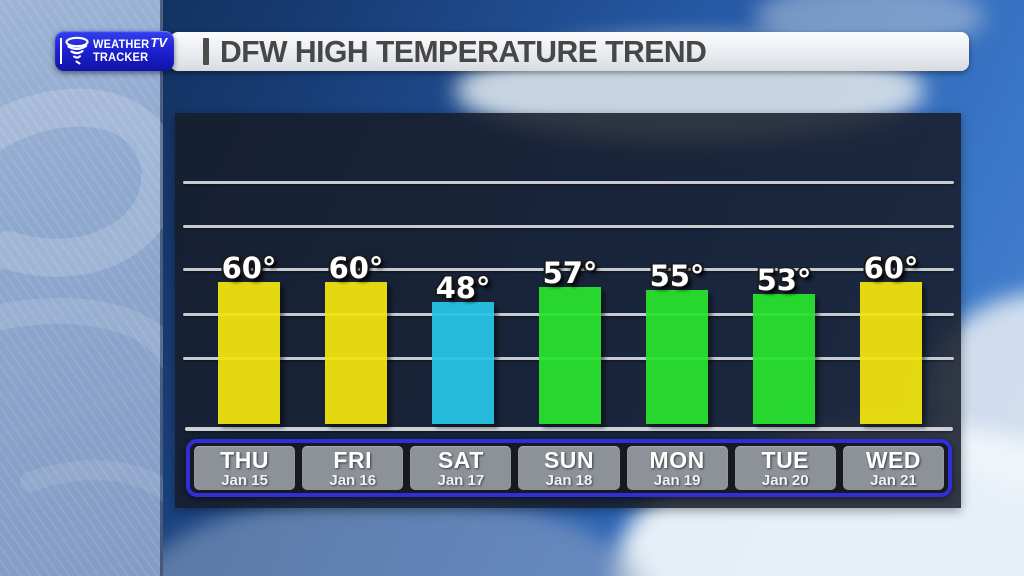 The width and height of the screenshot is (1024, 576). I want to click on day-cell-thu: THU Jan 15, so click(245, 468).